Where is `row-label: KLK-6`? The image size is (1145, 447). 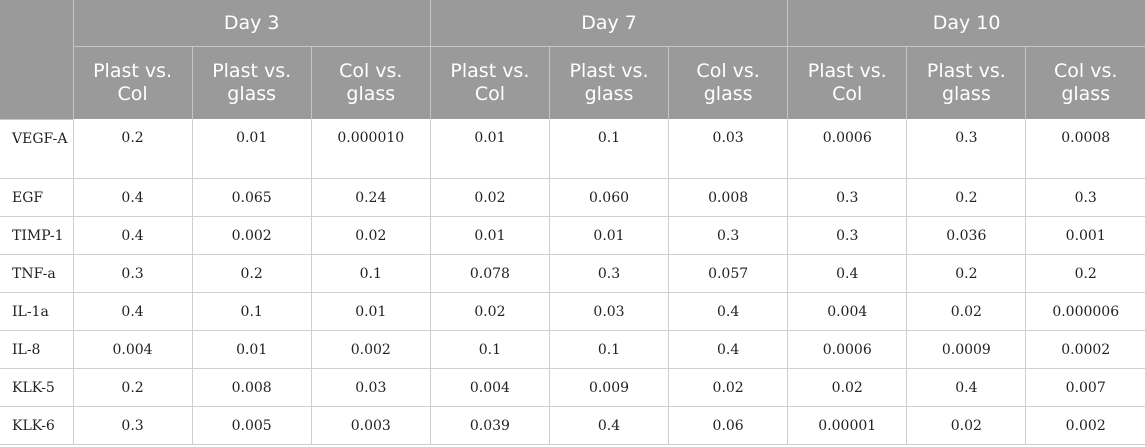 row-label: KLK-6 is located at coordinates (37, 425).